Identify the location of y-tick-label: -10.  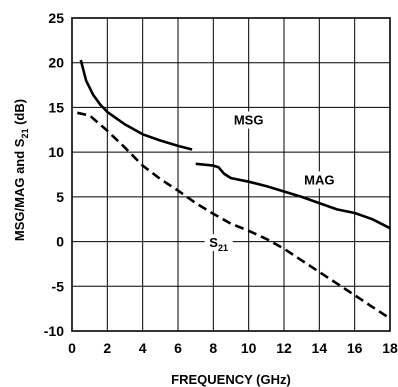
(54, 331).